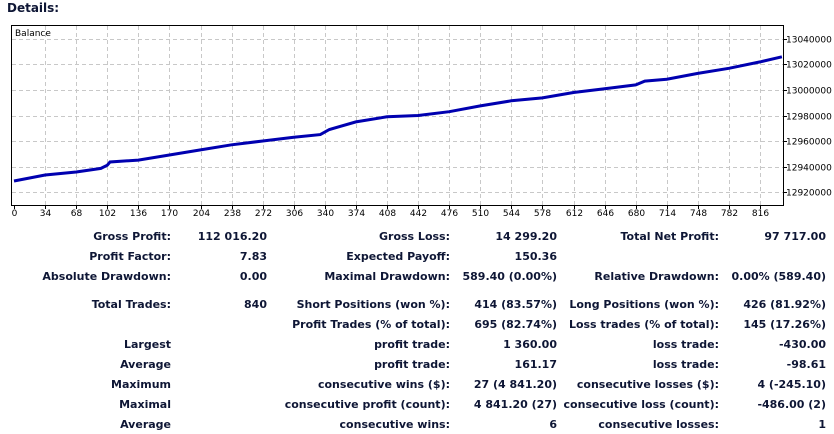  What do you see at coordinates (33, 34) in the screenshot?
I see `chart-title: Balance` at bounding box center [33, 34].